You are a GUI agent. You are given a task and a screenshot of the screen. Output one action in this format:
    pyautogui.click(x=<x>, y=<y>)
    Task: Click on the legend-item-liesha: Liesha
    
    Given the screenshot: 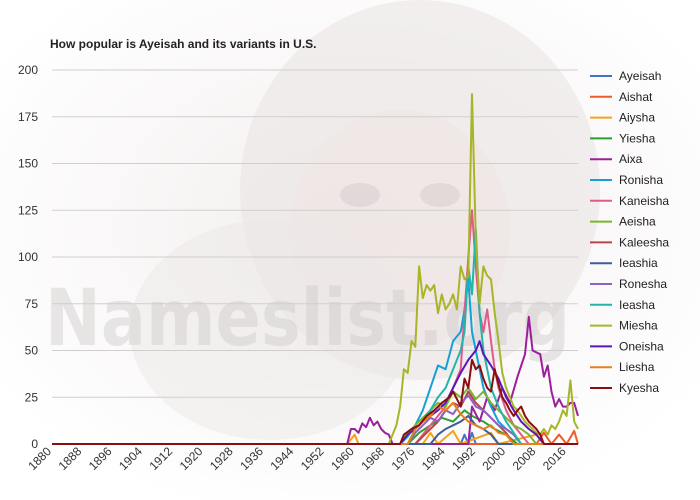 What is the action you would take?
    pyautogui.click(x=637, y=367)
    